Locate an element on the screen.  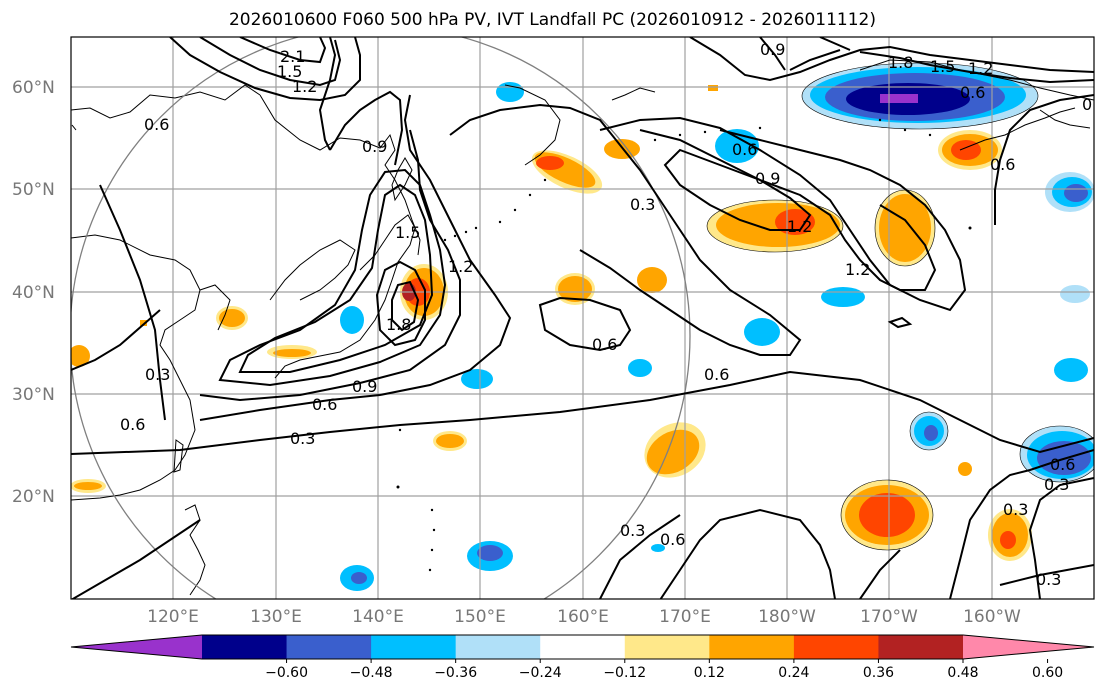
colorbar-tick-label: −0.24 is located at coordinates (540, 673).